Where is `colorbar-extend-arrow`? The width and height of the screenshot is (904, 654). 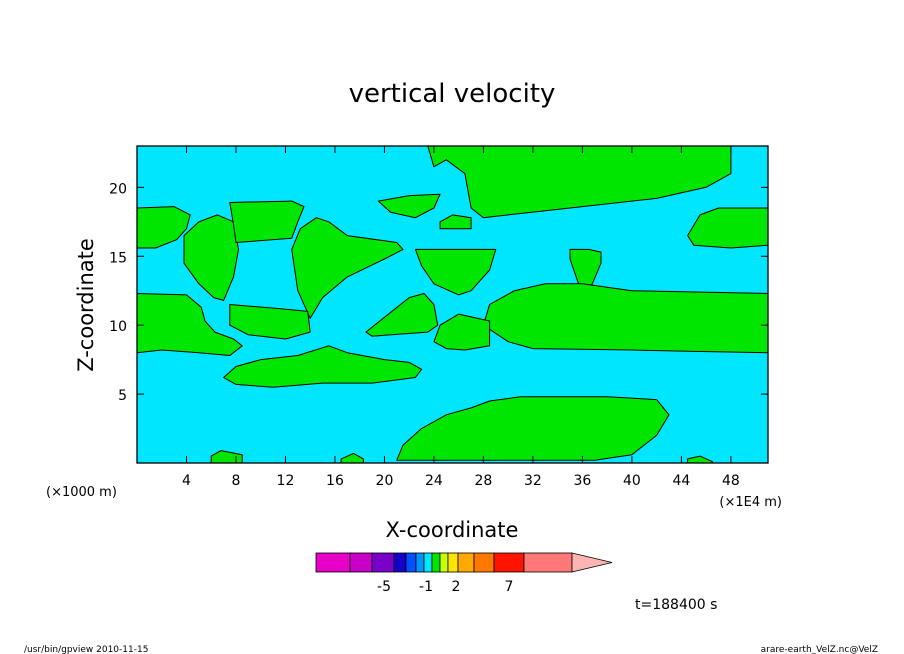 colorbar-extend-arrow is located at coordinates (592, 562).